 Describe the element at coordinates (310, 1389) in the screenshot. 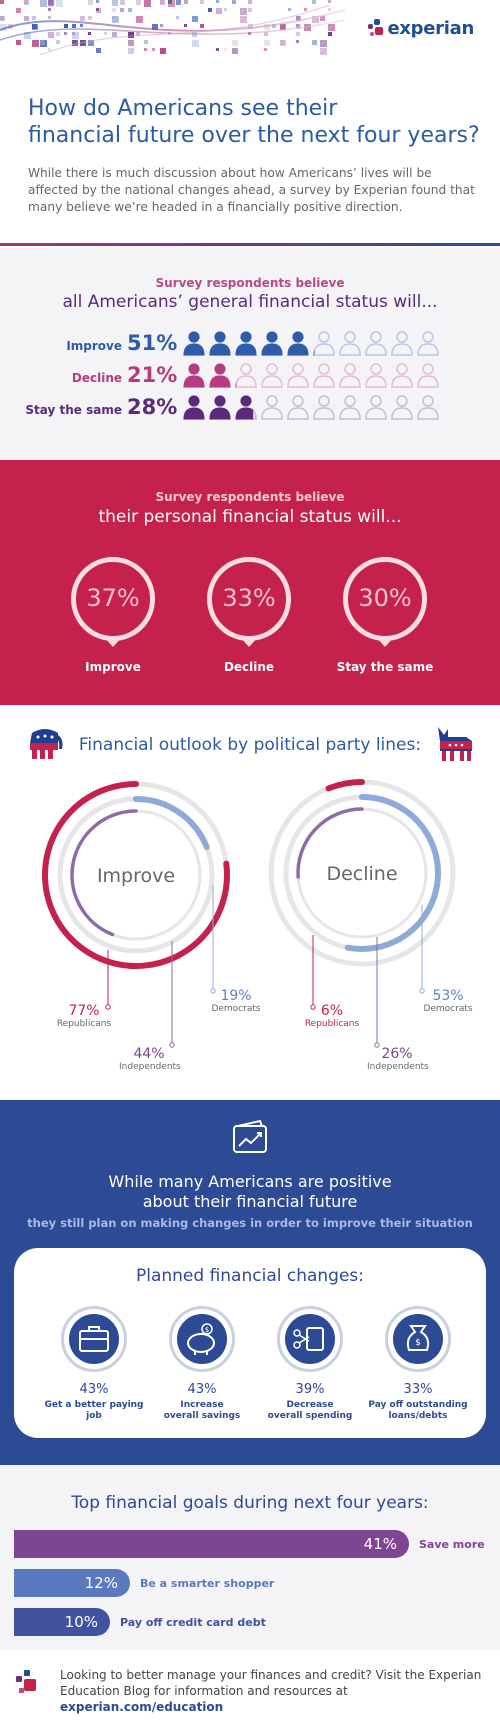

I see `change-value: 39%` at that location.